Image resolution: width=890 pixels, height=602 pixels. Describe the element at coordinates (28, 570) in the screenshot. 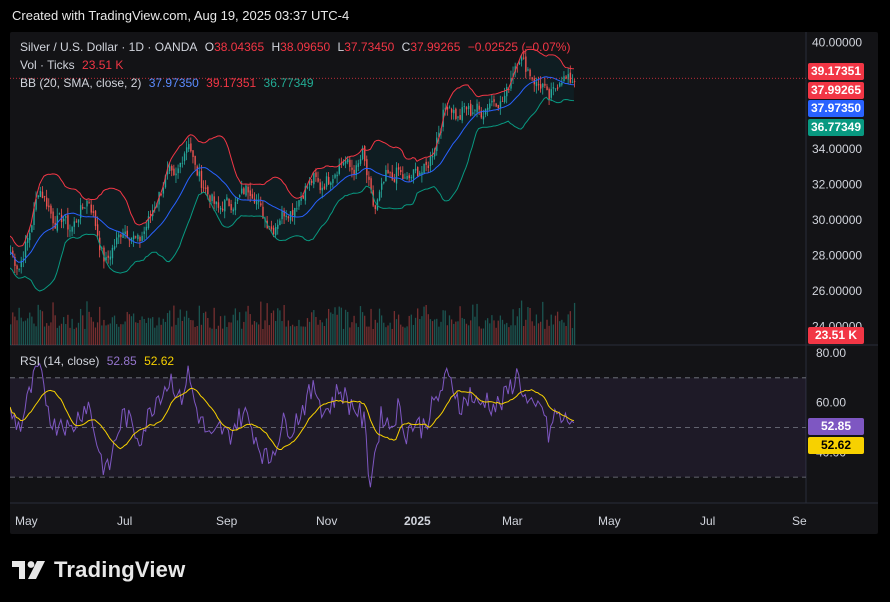

I see `tradingview-logo-icon` at that location.